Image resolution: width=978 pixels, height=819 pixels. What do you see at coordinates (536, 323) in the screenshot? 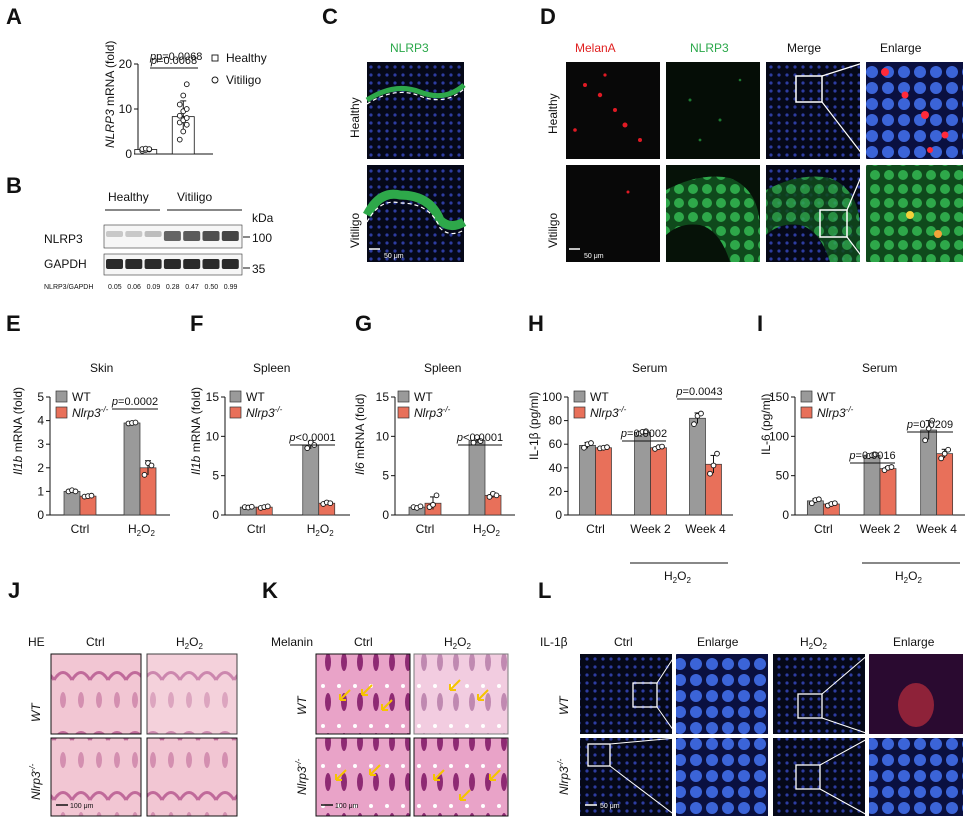
I see `panel-h-label: H` at bounding box center [536, 323].